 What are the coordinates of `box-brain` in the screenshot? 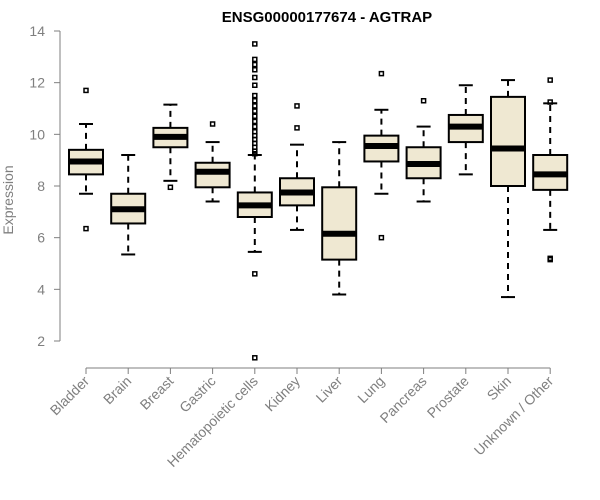 It's located at (128, 205).